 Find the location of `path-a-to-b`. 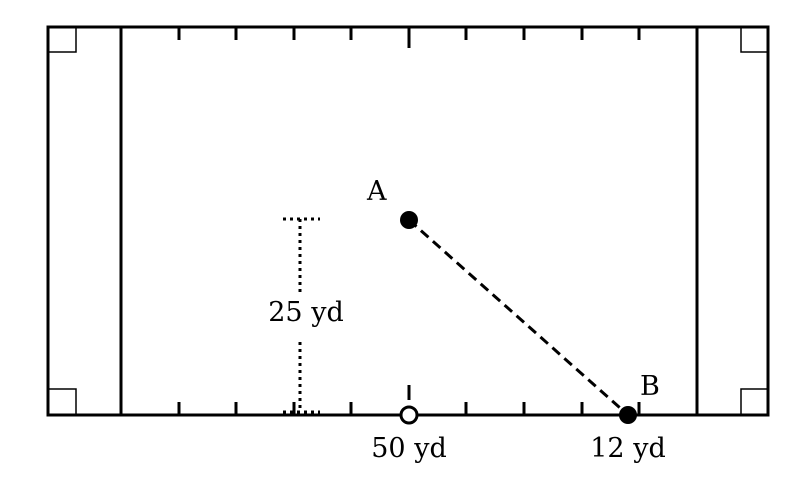

path-a-to-b is located at coordinates (518, 317).